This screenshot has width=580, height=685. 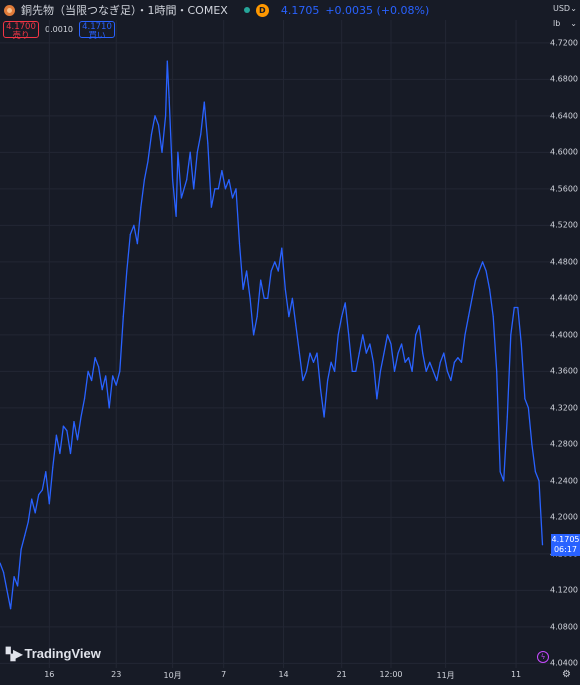 I want to click on trade-quotes: 4.1700 売り 0.0010 4.1710 買い, so click(x=59, y=31).